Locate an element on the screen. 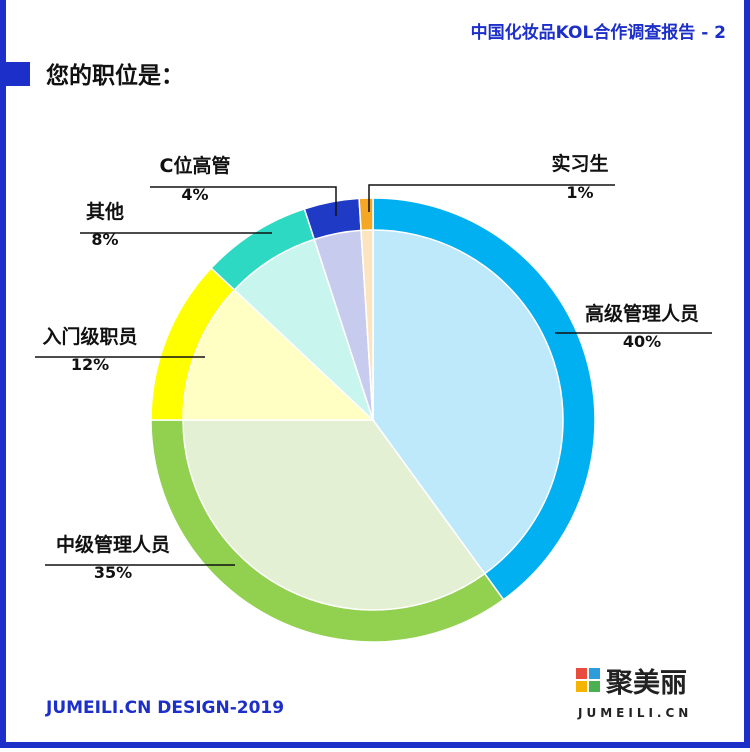 The image size is (750, 752). value-label: 12% is located at coordinates (90, 364).